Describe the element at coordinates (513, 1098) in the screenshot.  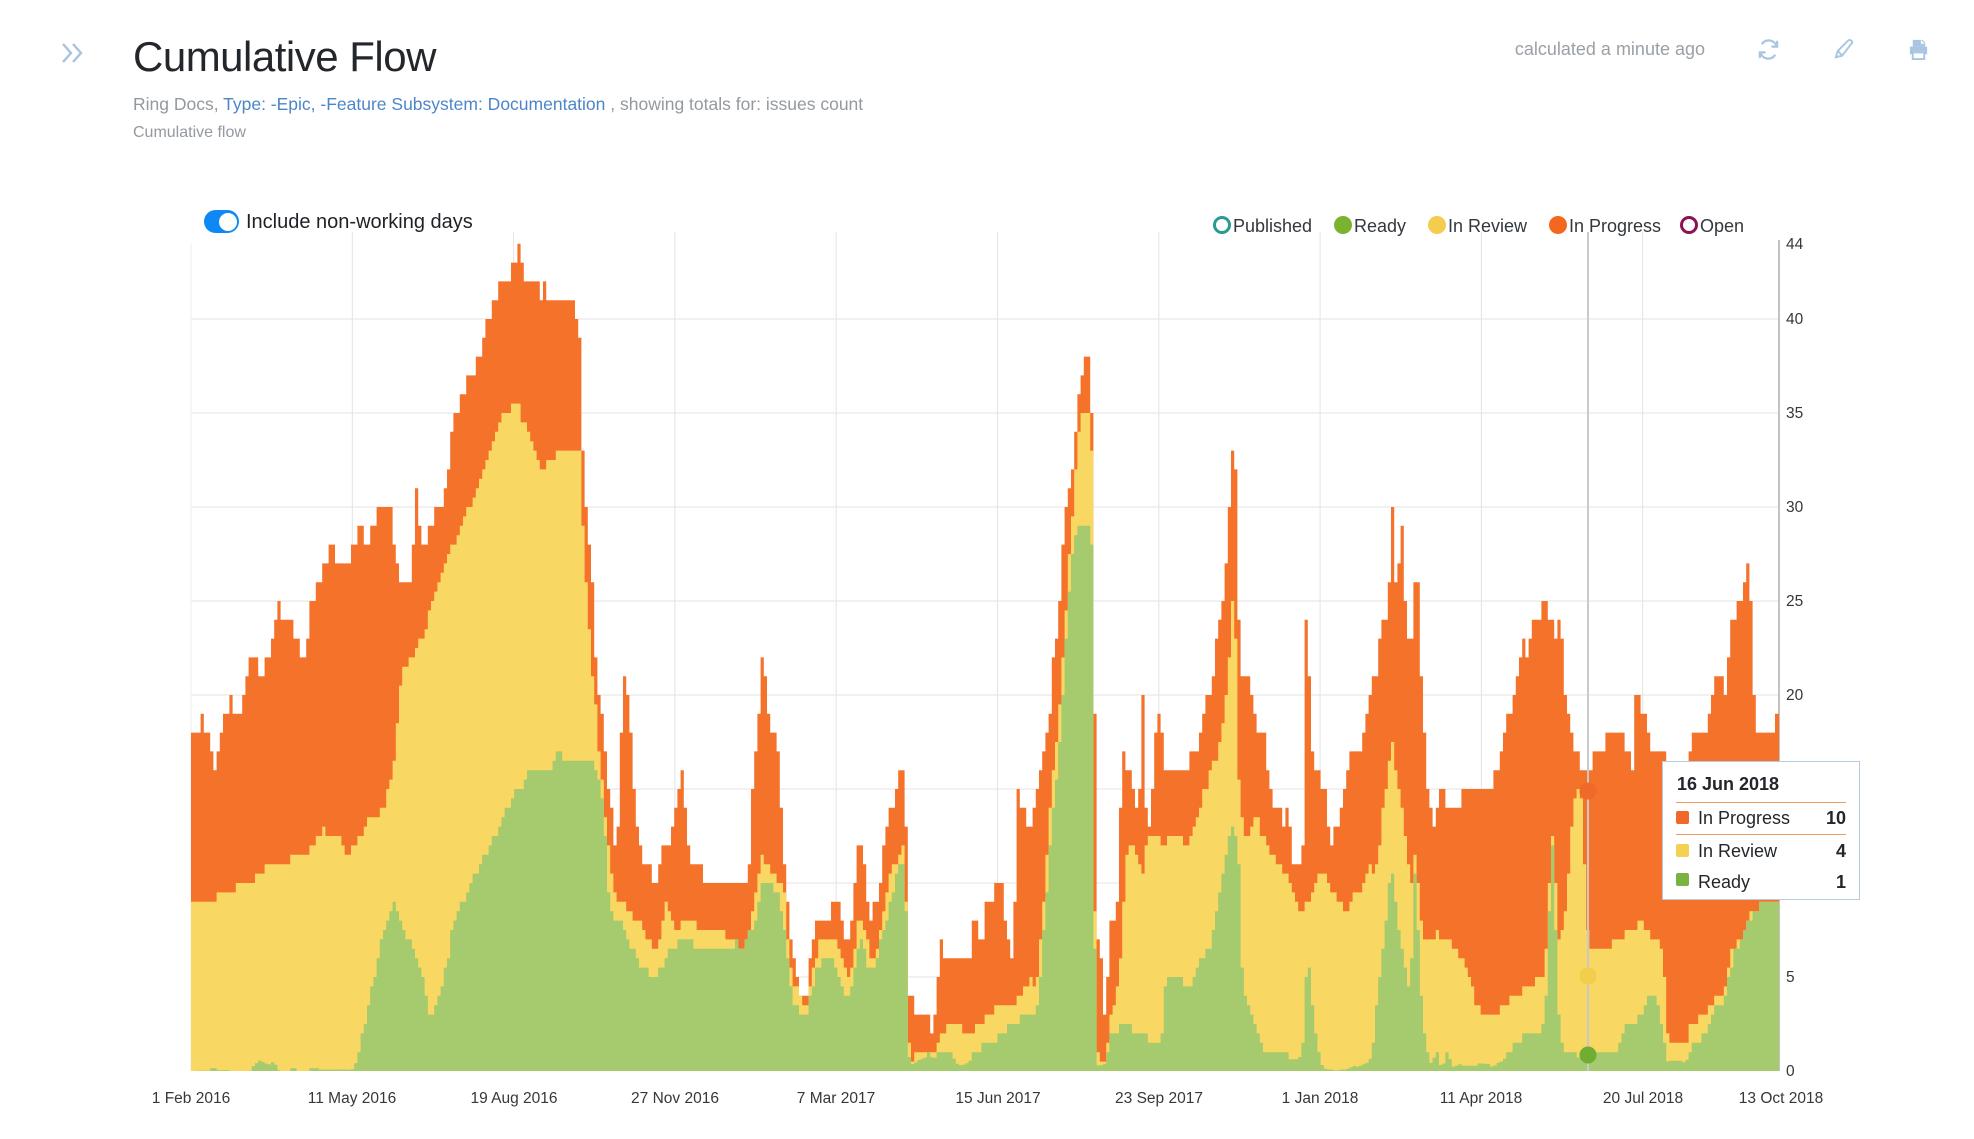
I see `svg-text: 19 Aug 2016` at that location.